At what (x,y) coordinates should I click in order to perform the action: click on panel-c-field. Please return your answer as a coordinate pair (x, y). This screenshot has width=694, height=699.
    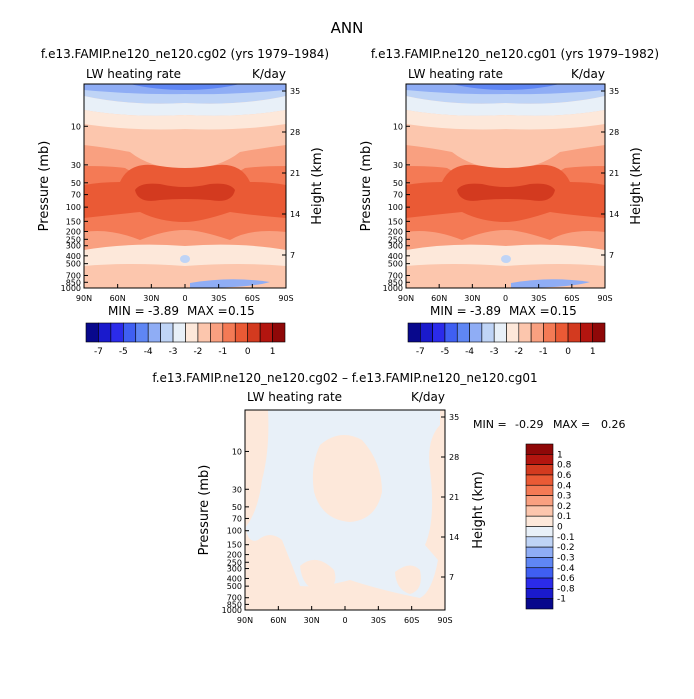
    Looking at the image, I should click on (345, 510).